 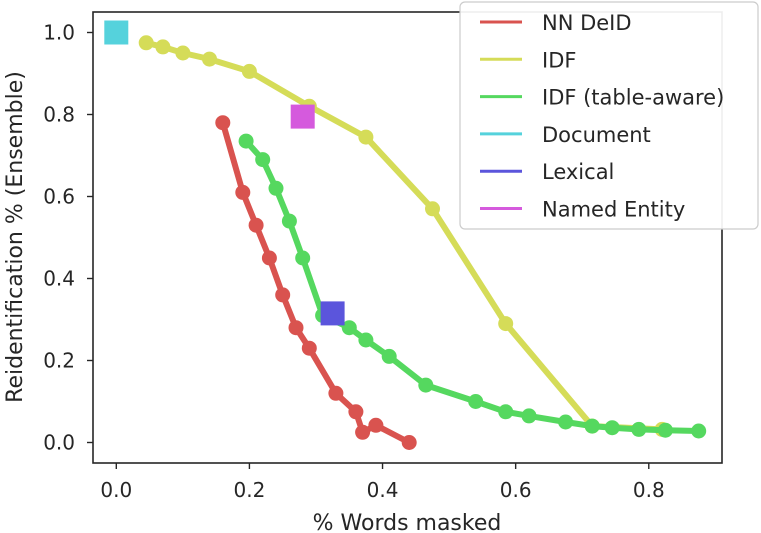 What do you see at coordinates (587, 23) in the screenshot?
I see `legend-label-nn-deid: NN DeID` at bounding box center [587, 23].